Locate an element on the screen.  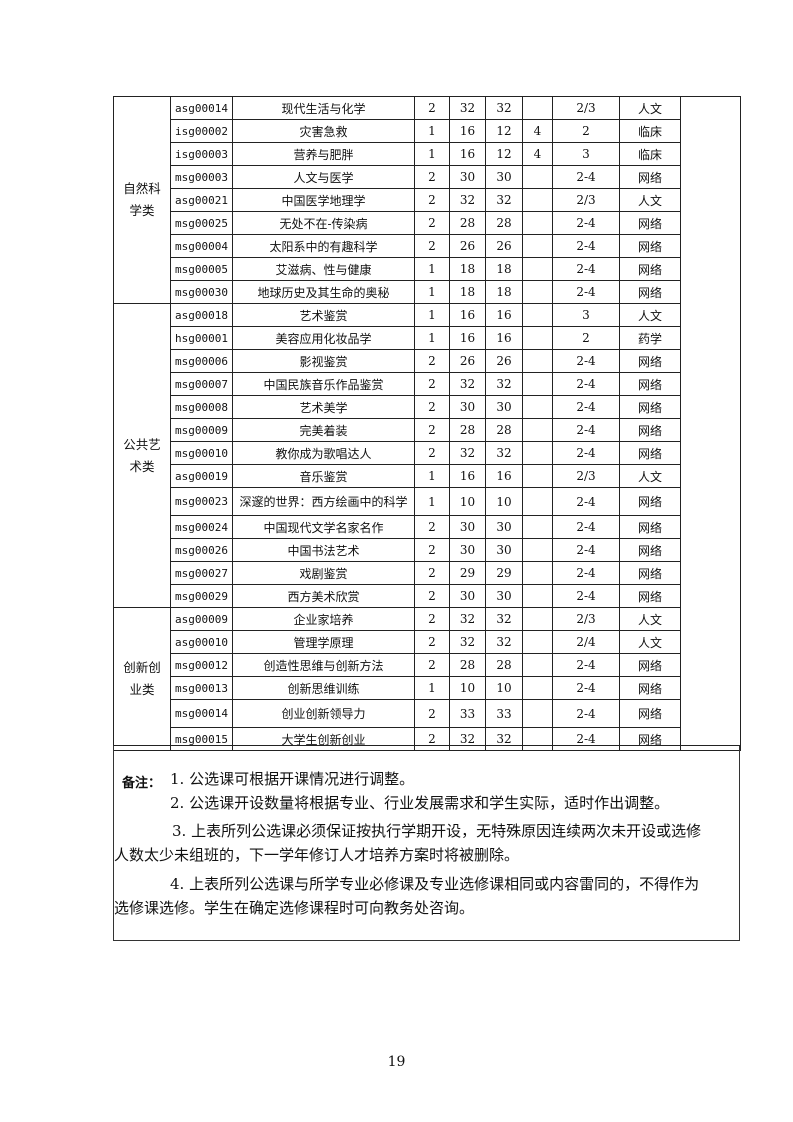
table-row: asg00019 音乐鉴赏 1 16 16 2/3 人文 is located at coordinates (427, 476).